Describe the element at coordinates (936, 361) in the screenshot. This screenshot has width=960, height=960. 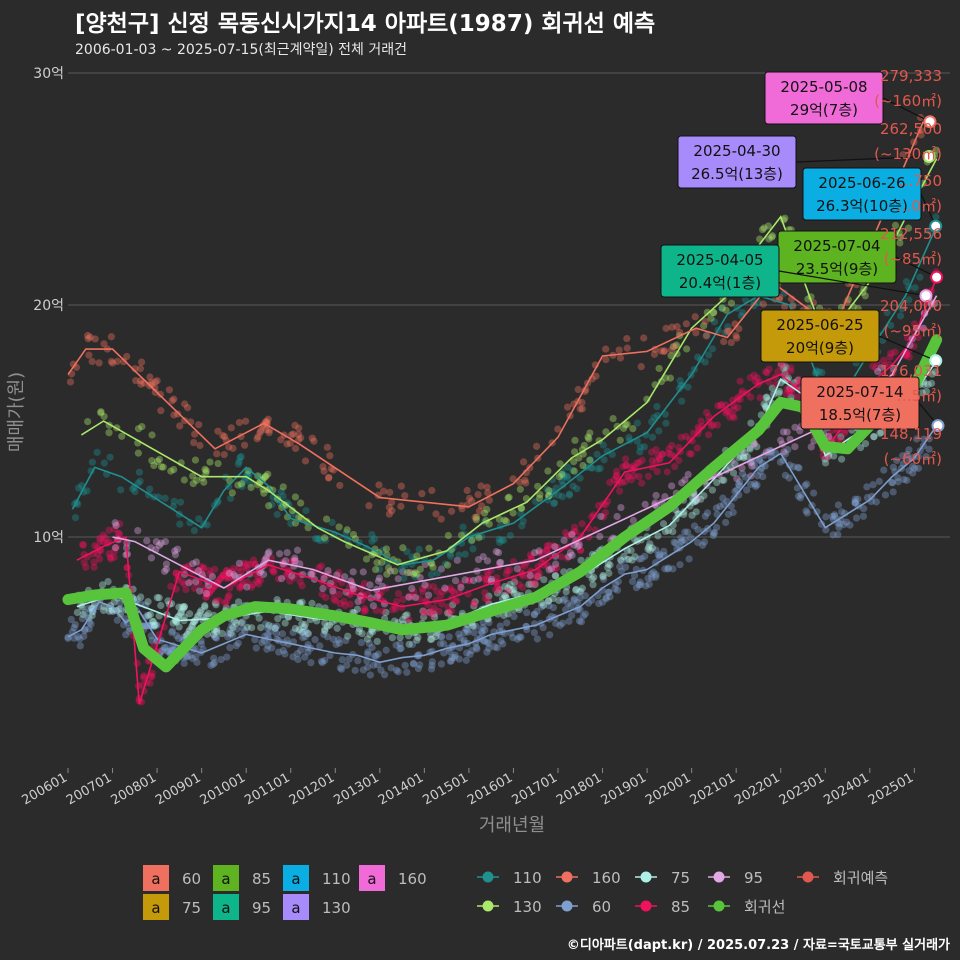
I see `callout-marker` at that location.